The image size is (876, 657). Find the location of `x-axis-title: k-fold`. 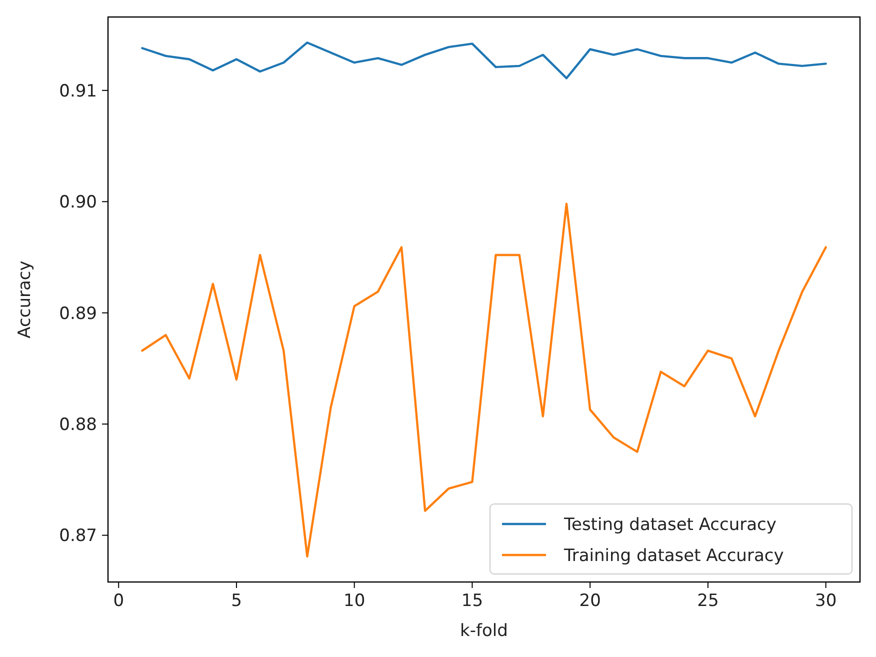

x-axis-title: k-fold is located at coordinates (484, 631).